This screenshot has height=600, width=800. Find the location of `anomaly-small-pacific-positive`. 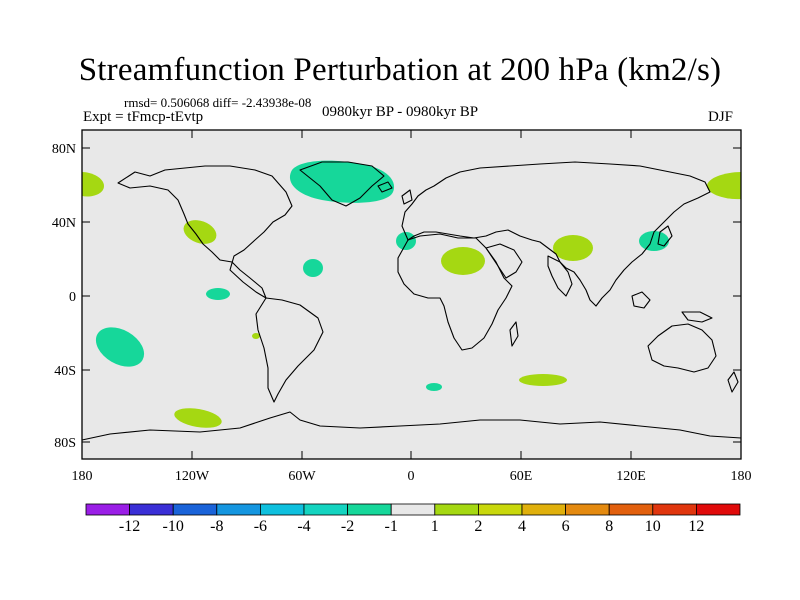

anomaly-small-pacific-positive is located at coordinates (256, 336).